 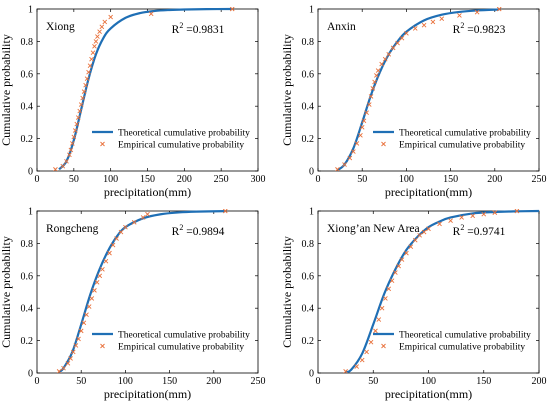 What do you see at coordinates (308, 276) in the screenshot?
I see `y-tick-label: 0.6` at bounding box center [308, 276].